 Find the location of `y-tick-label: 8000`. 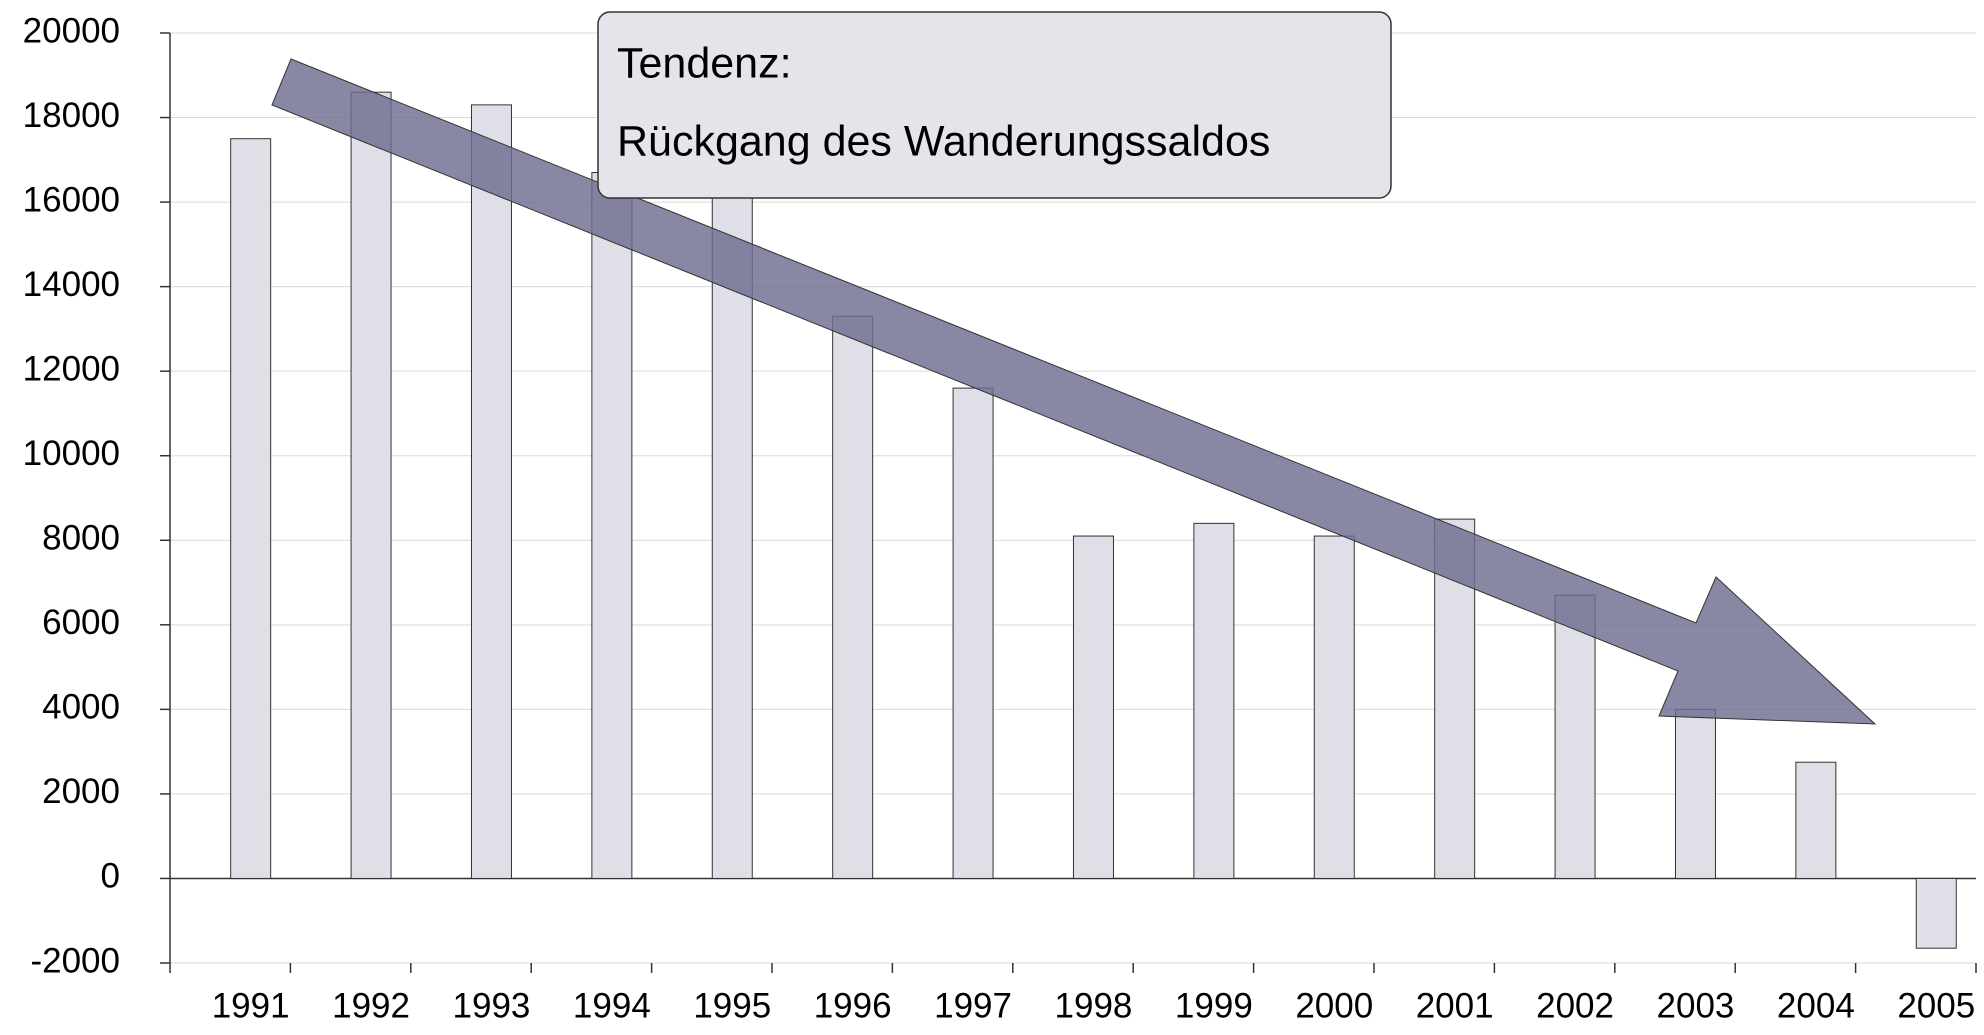

y-tick-label: 8000 is located at coordinates (81, 538).